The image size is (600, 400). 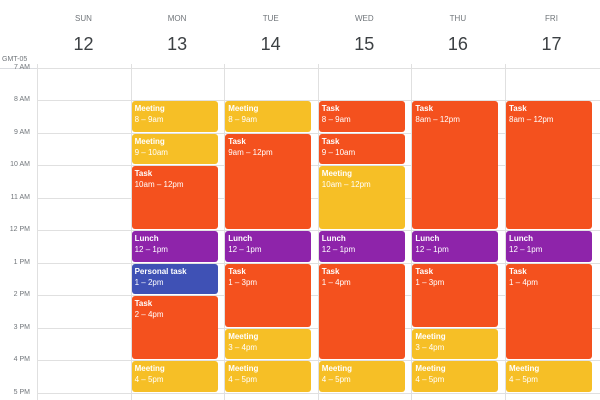 What do you see at coordinates (177, 18) in the screenshot?
I see `day-name: MON` at bounding box center [177, 18].